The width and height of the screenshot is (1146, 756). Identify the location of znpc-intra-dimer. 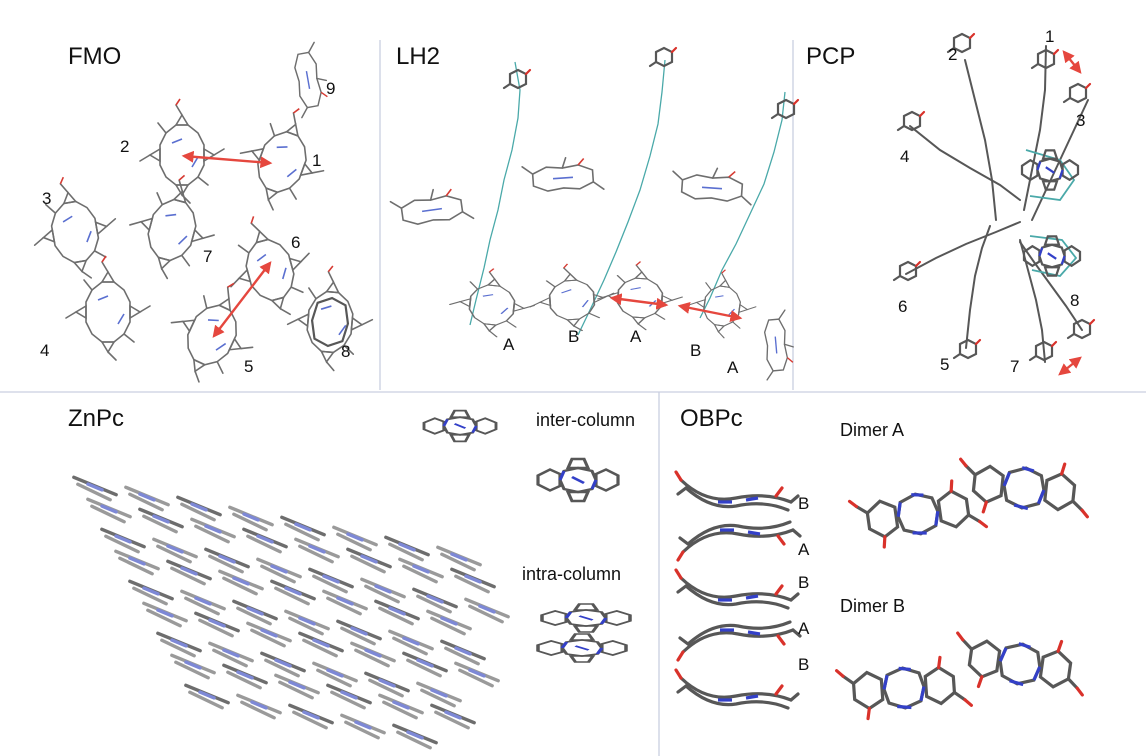
(584, 633).